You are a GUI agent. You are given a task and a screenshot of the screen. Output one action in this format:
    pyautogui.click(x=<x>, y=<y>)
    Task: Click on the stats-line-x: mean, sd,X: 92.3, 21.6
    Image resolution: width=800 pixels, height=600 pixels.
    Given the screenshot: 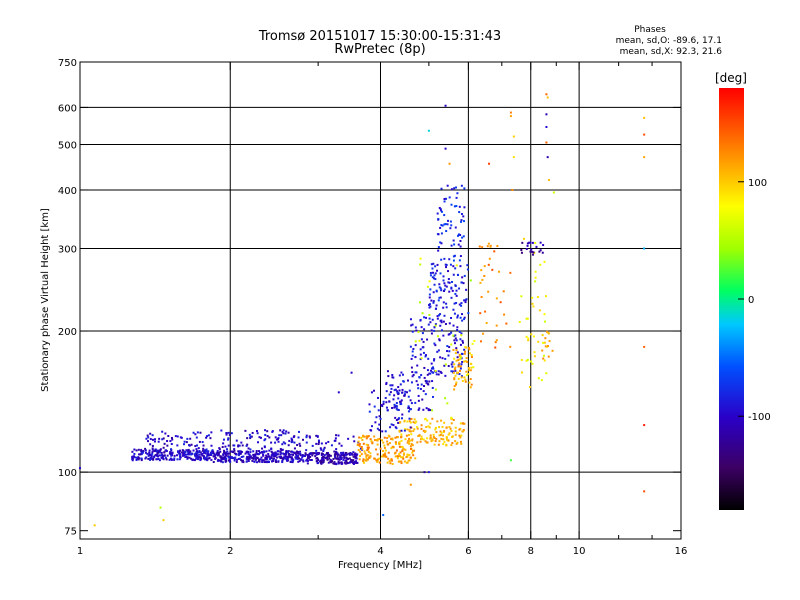 What is the action you would take?
    pyautogui.click(x=671, y=52)
    